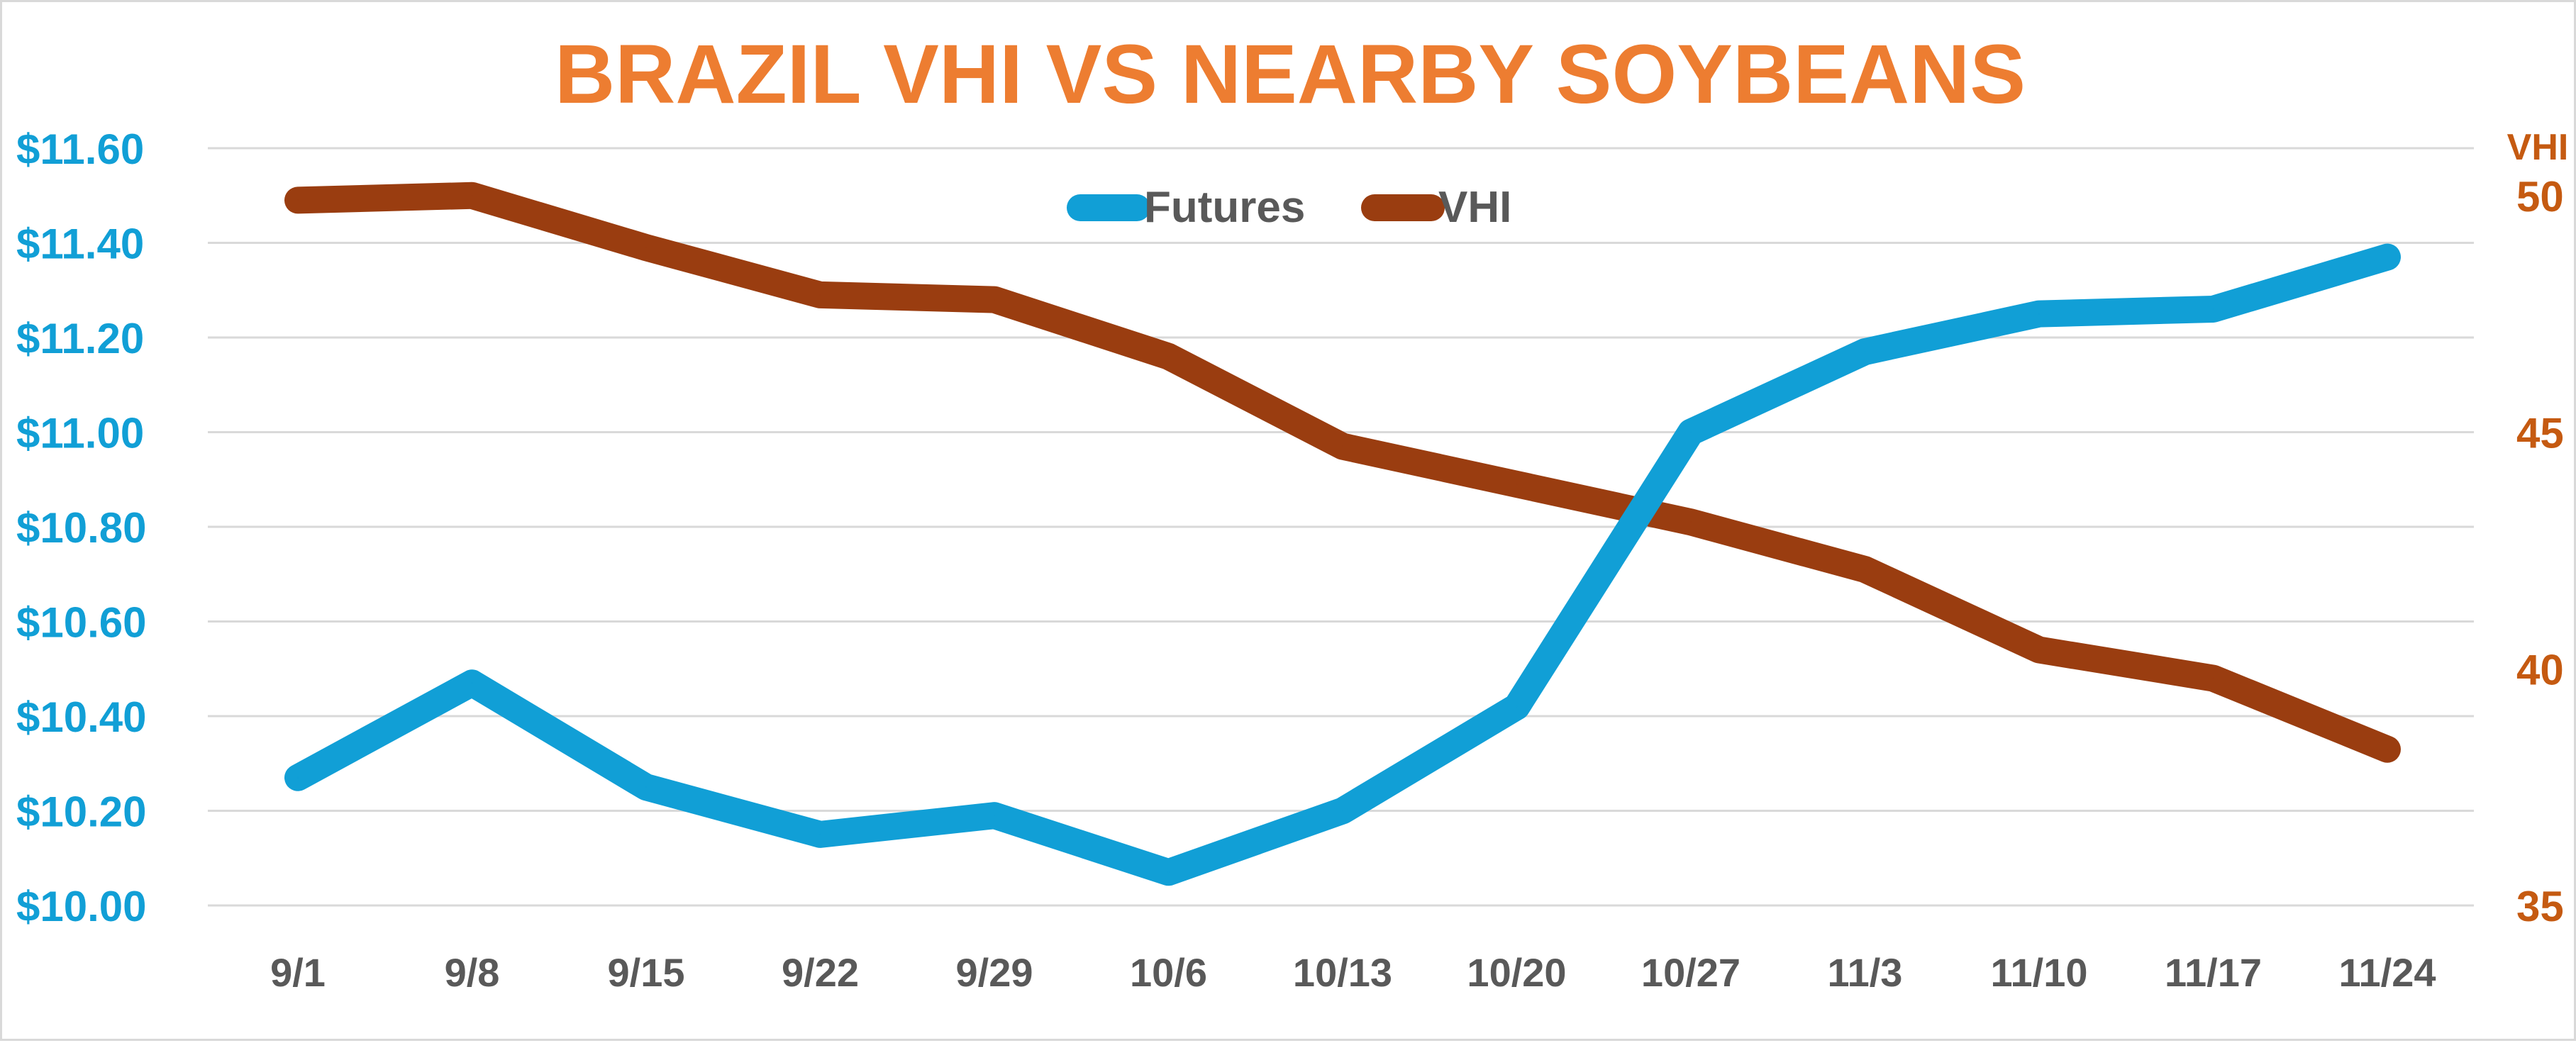  Describe the element at coordinates (2213, 972) in the screenshot. I see `x-tick-label: 11/17` at that location.